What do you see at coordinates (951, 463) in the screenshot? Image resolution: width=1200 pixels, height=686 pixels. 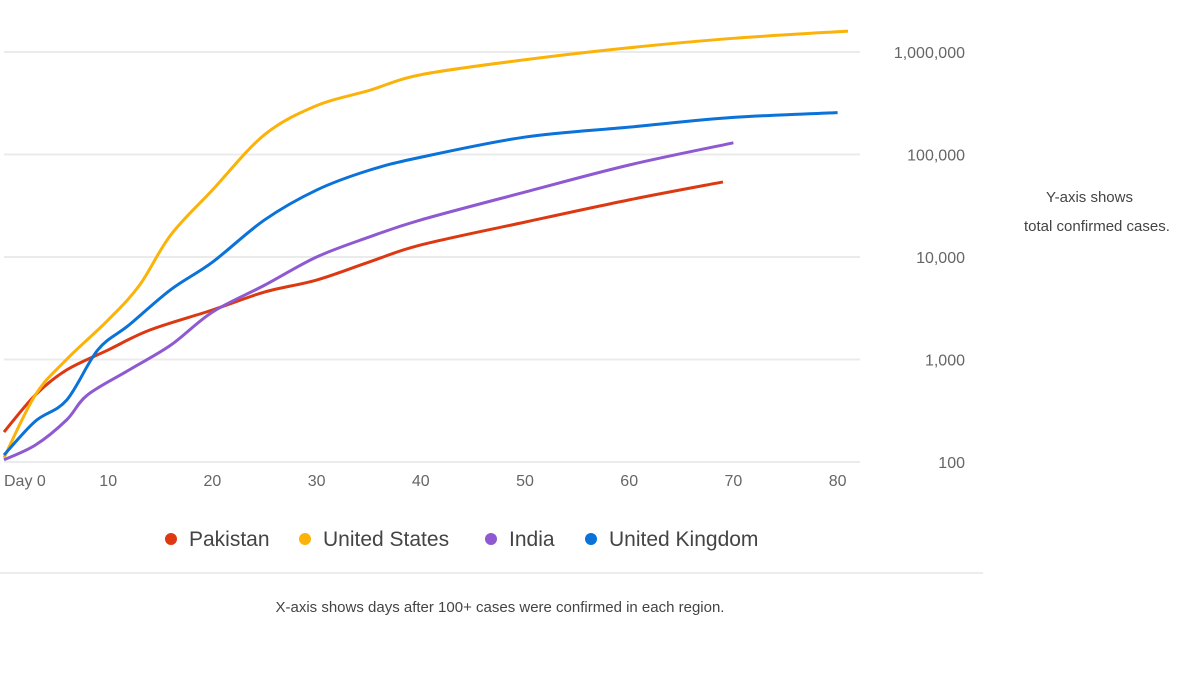 I see `y-tick-label: 100` at bounding box center [951, 463].